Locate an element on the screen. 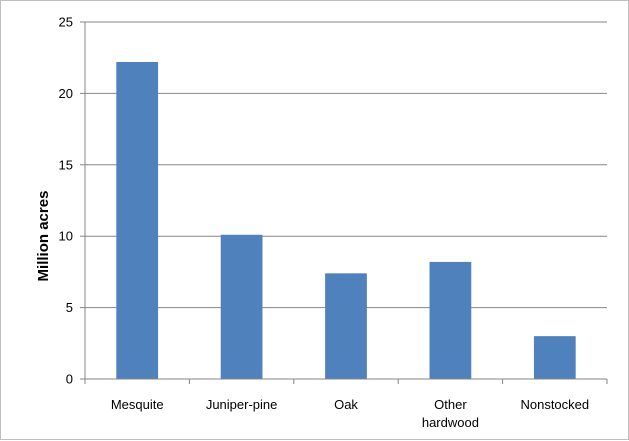 This screenshot has height=441, width=629. y-tick-label: 15 is located at coordinates (66, 164).